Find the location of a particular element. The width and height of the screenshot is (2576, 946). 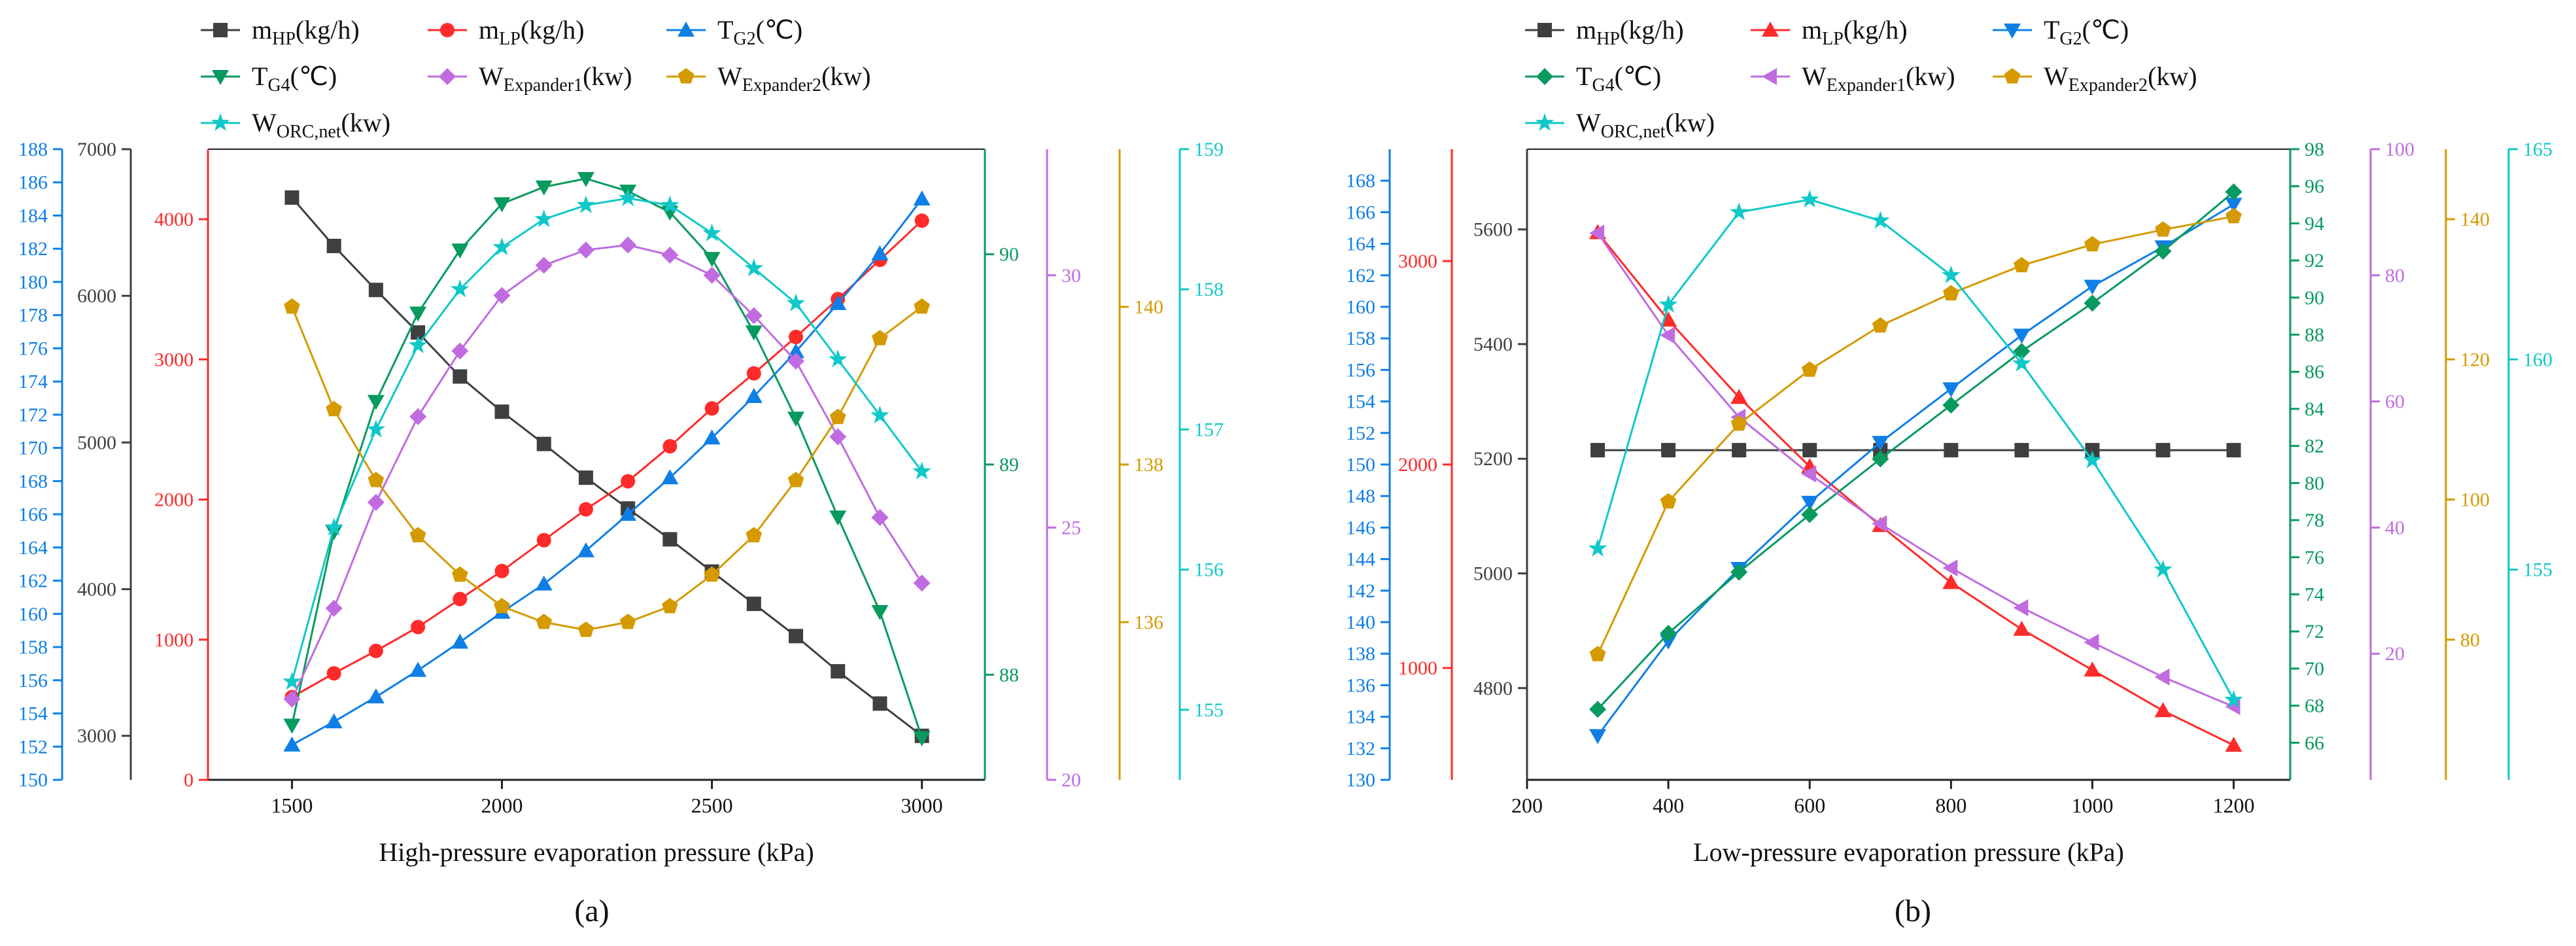

y-tick-label: 94 is located at coordinates (2314, 223).